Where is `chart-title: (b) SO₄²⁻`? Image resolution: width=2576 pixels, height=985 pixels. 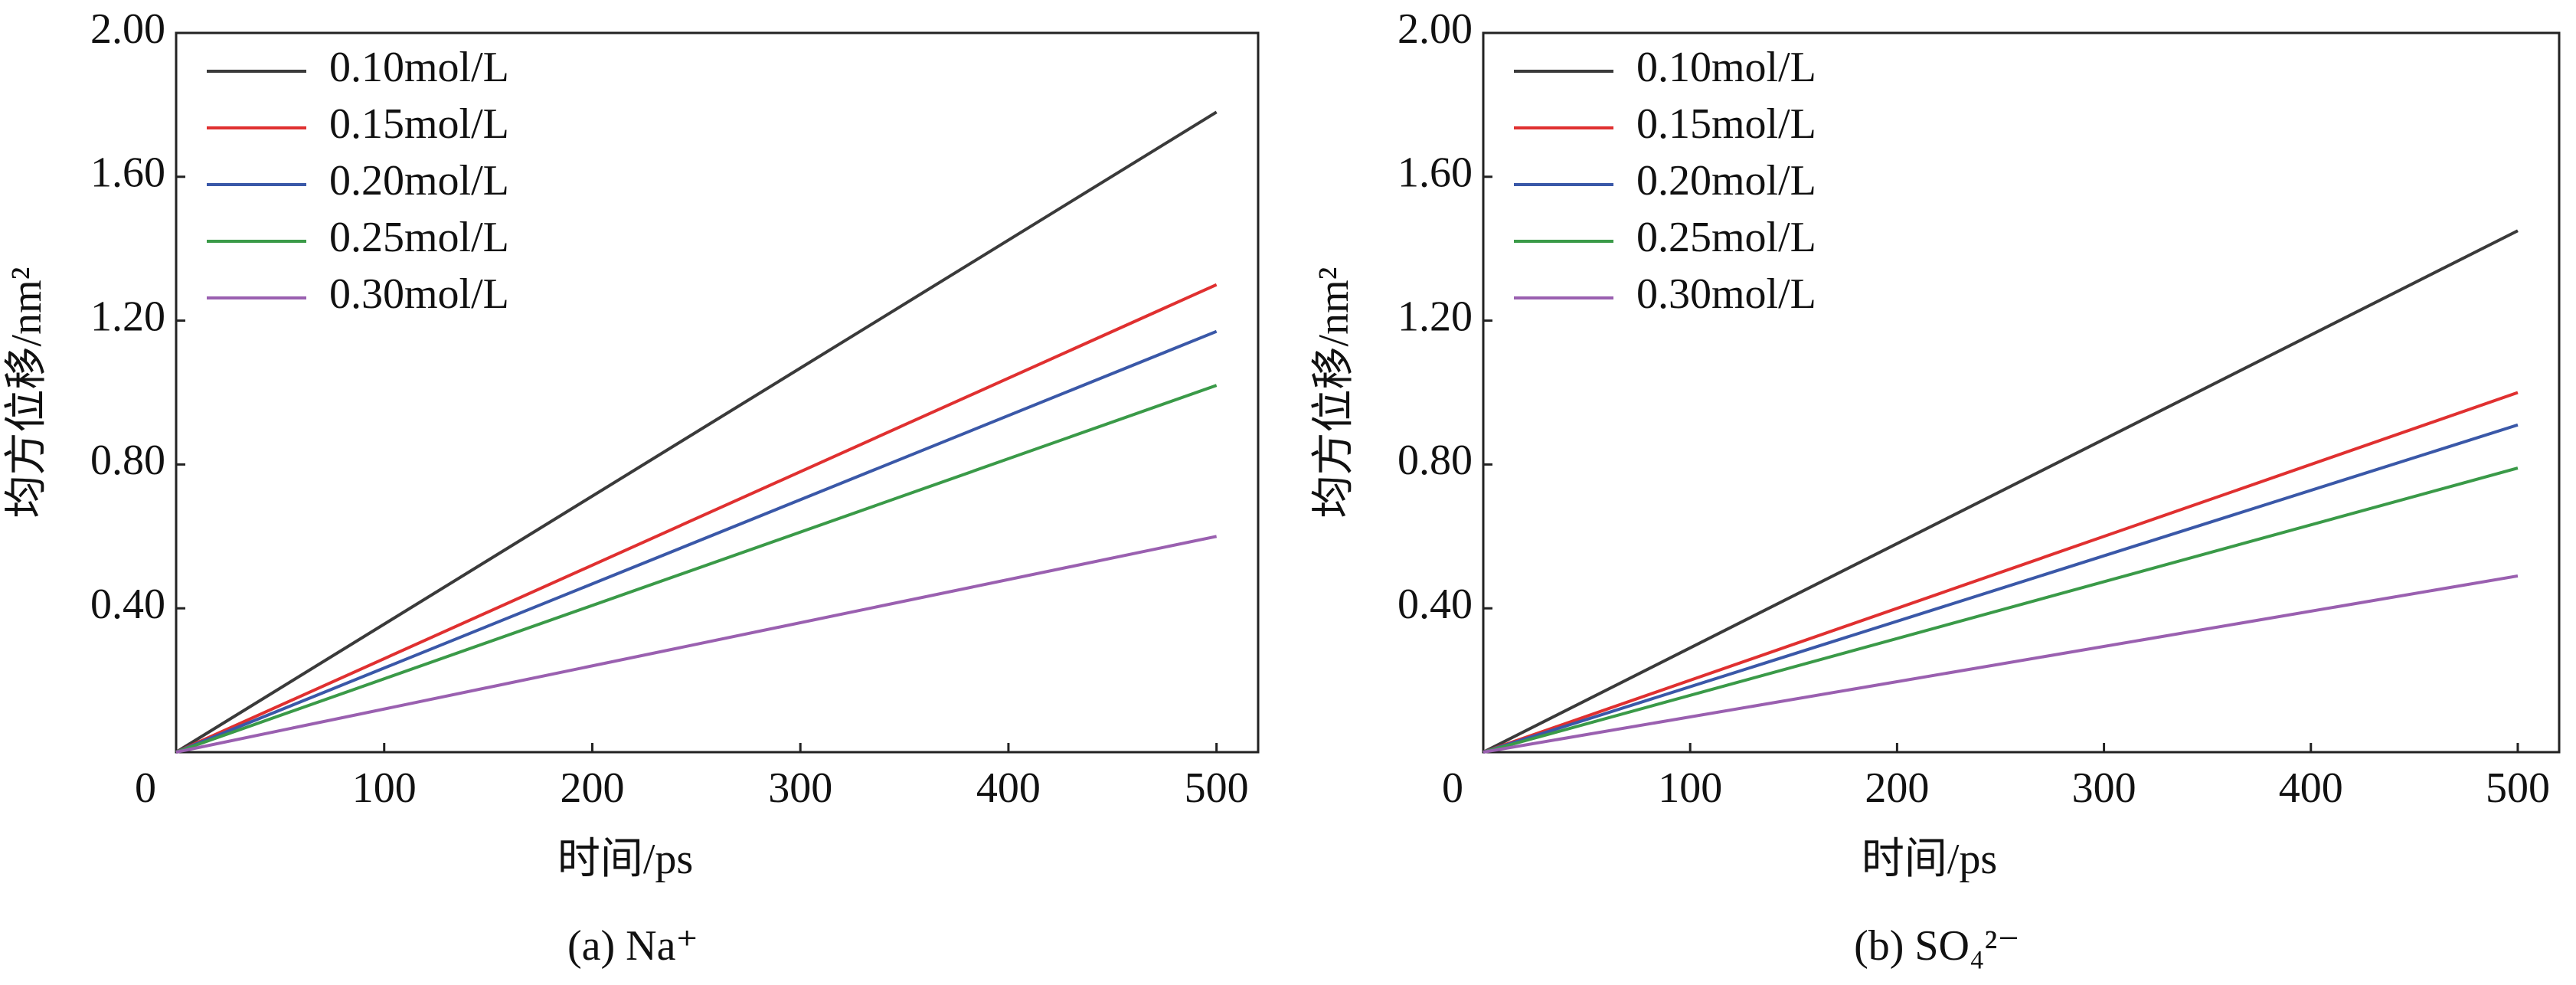
chart-title: (b) SO₄²⁻ is located at coordinates (1937, 946).